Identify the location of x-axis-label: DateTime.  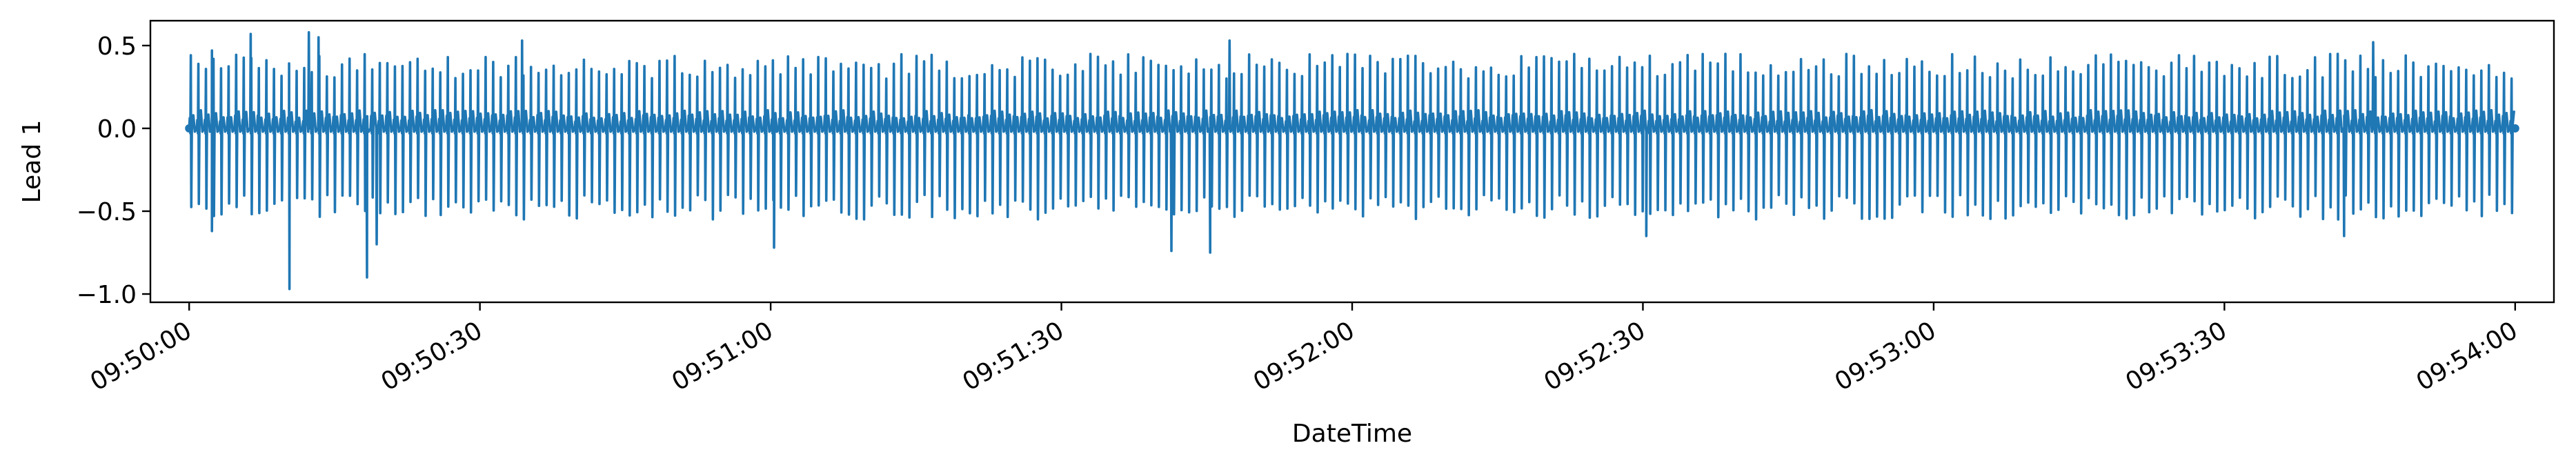
(1352, 434).